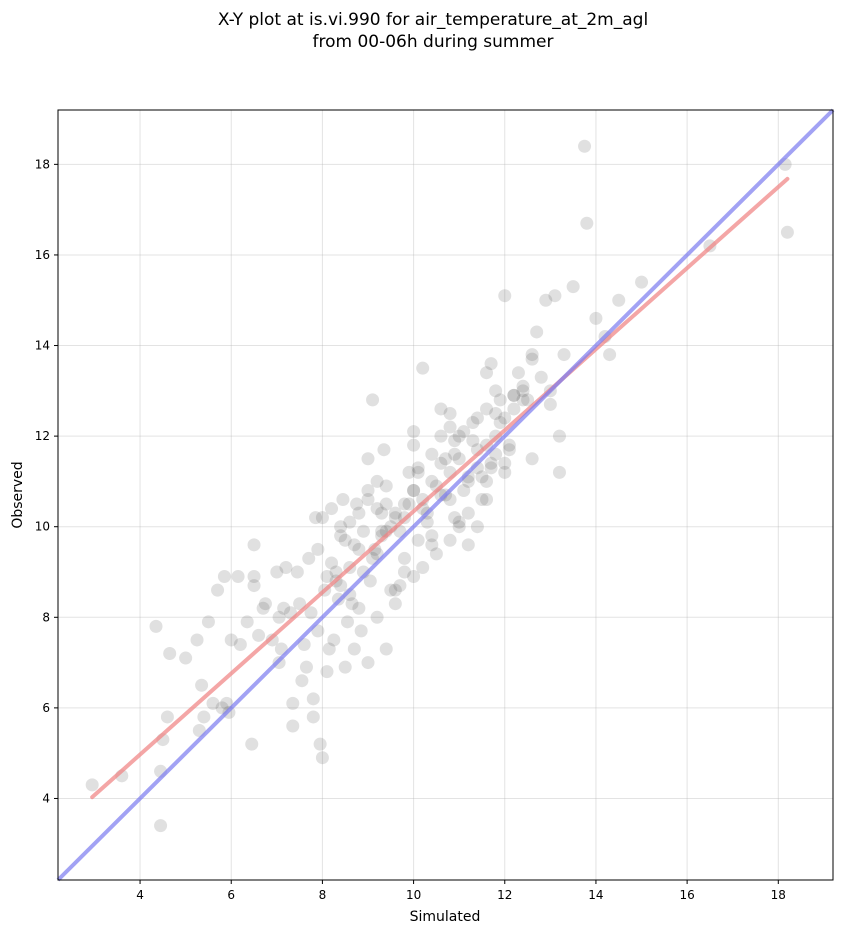  I want to click on x-tick-label: 4, so click(140, 895).